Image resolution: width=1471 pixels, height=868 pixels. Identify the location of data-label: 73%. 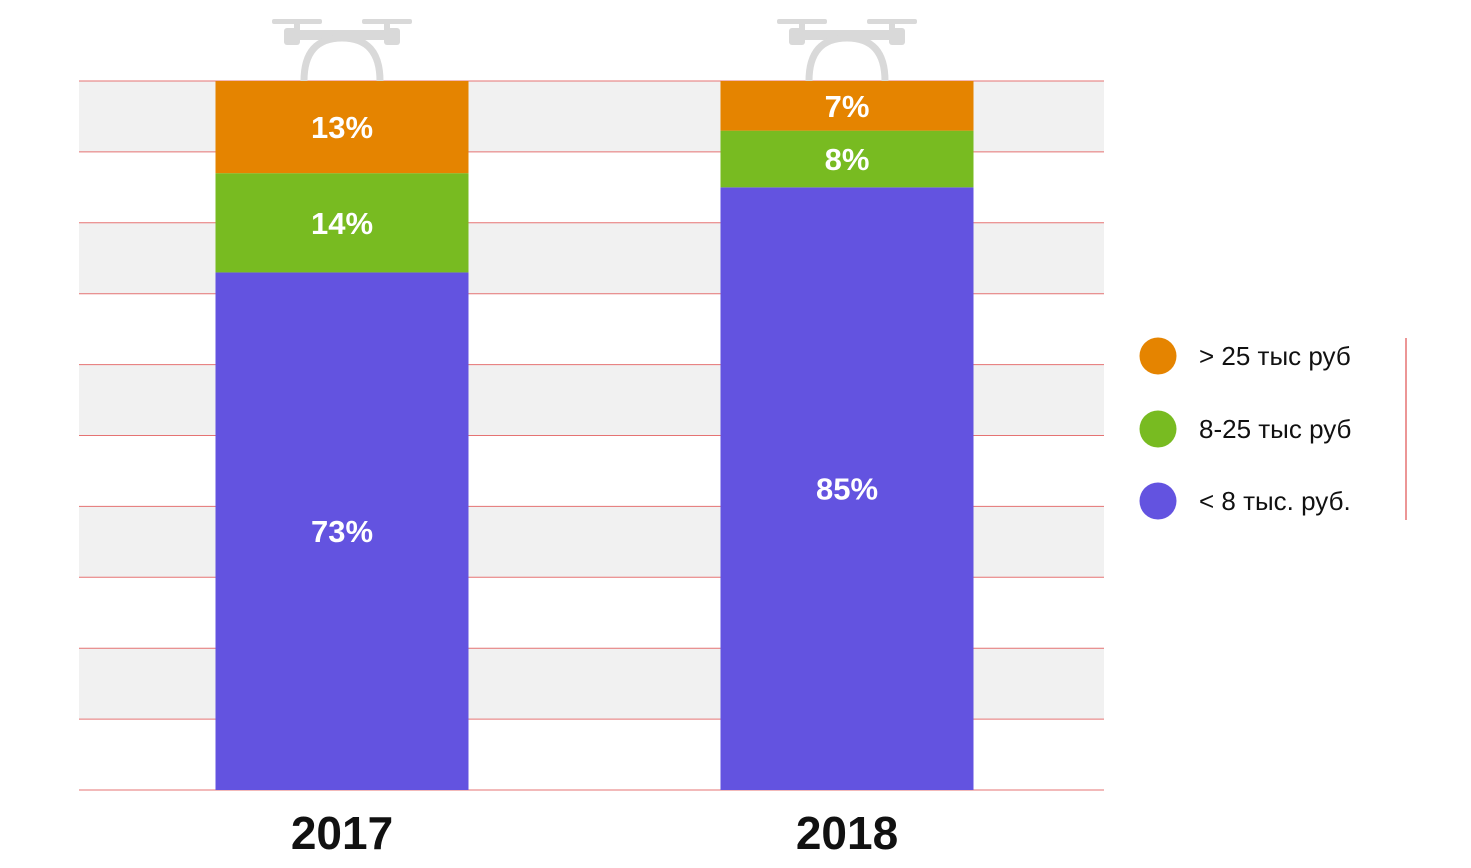
(342, 531).